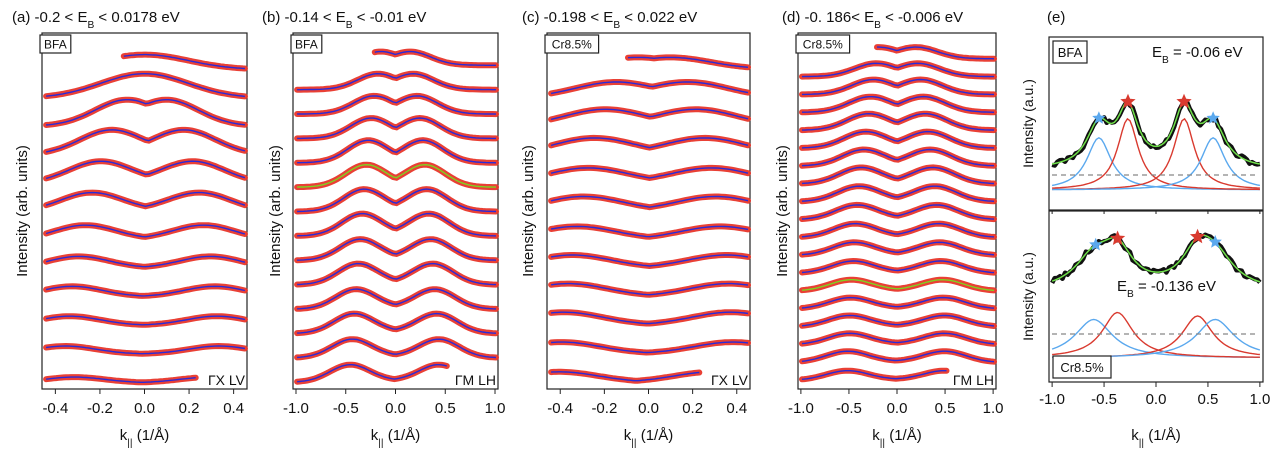 This screenshot has width=1280, height=452. What do you see at coordinates (315, 17) in the screenshot?
I see `panel-title-part: -0.14 < E` at bounding box center [315, 17].